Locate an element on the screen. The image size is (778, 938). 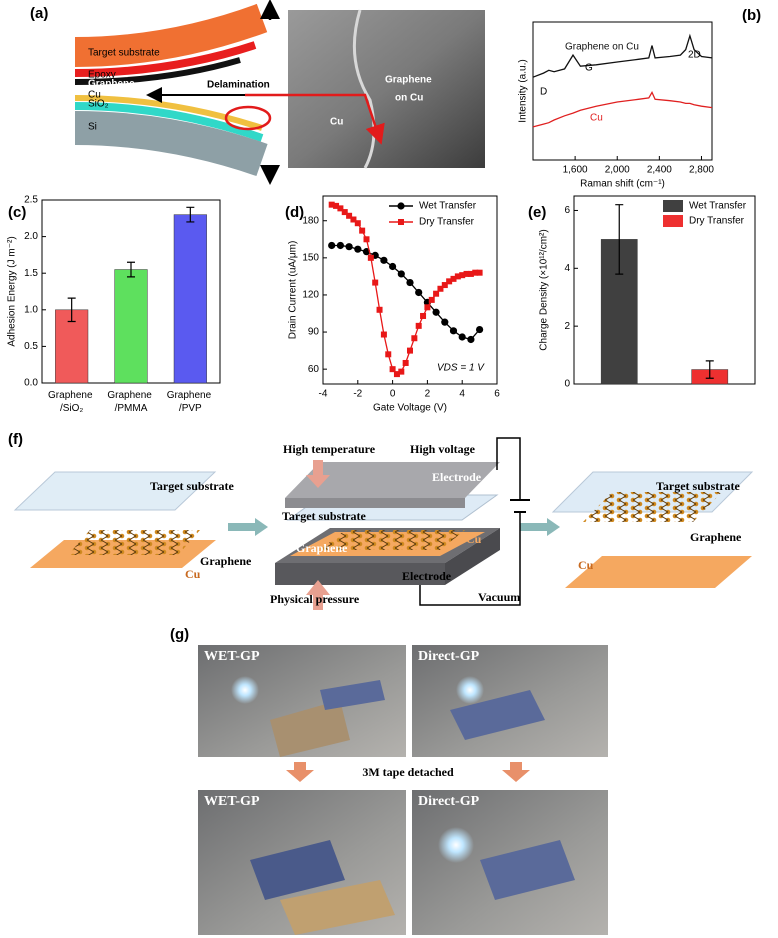
y-axis-label: Drain Current (uA/μm) is located at coordinates (293, 290).